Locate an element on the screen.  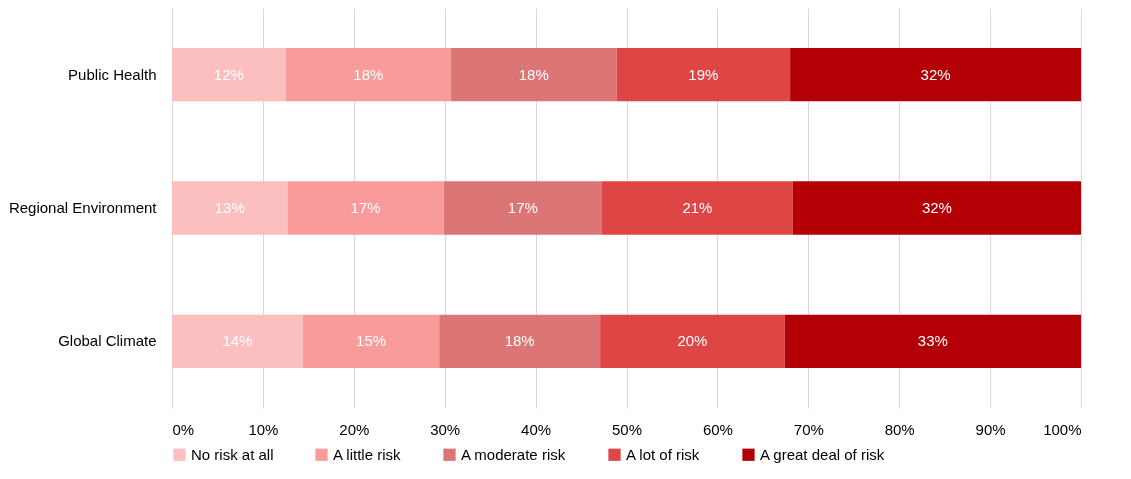
x-tick-label: 20% is located at coordinates (354, 429).